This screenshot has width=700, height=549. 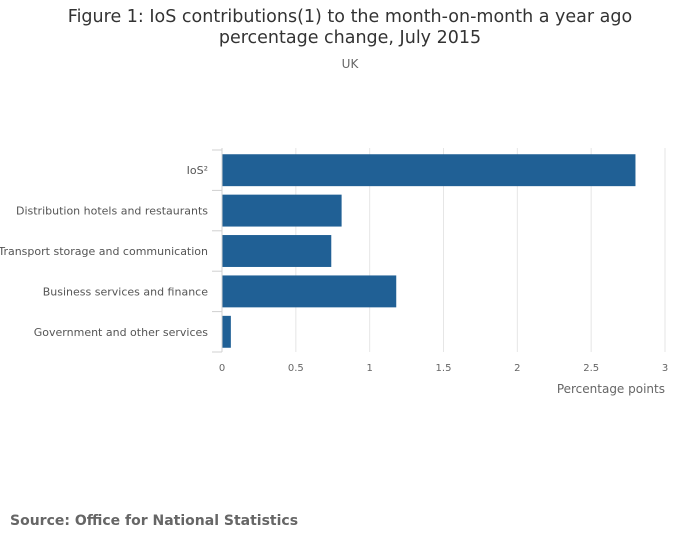 What do you see at coordinates (125, 291) in the screenshot?
I see `category-label-3: Business services and finance` at bounding box center [125, 291].